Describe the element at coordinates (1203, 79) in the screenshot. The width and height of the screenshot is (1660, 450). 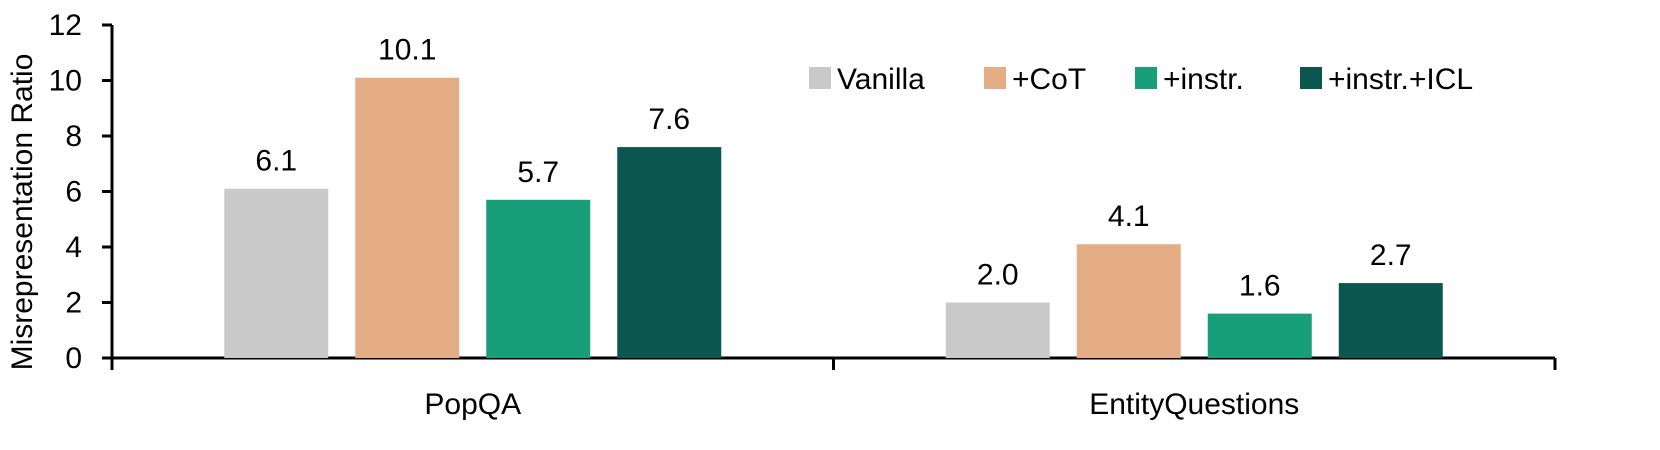
I see `legend-label: +instr.` at that location.